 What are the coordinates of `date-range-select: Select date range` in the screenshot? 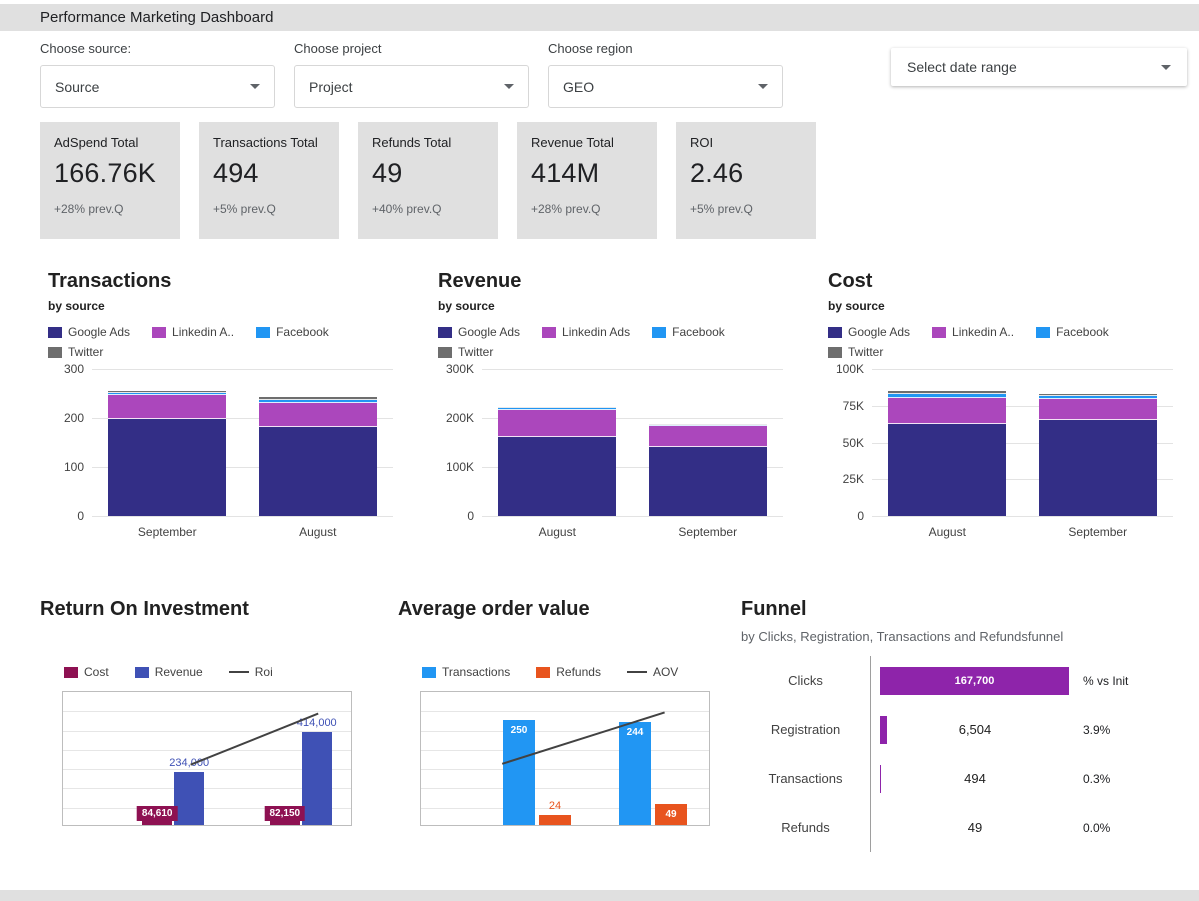 It's located at (1039, 67).